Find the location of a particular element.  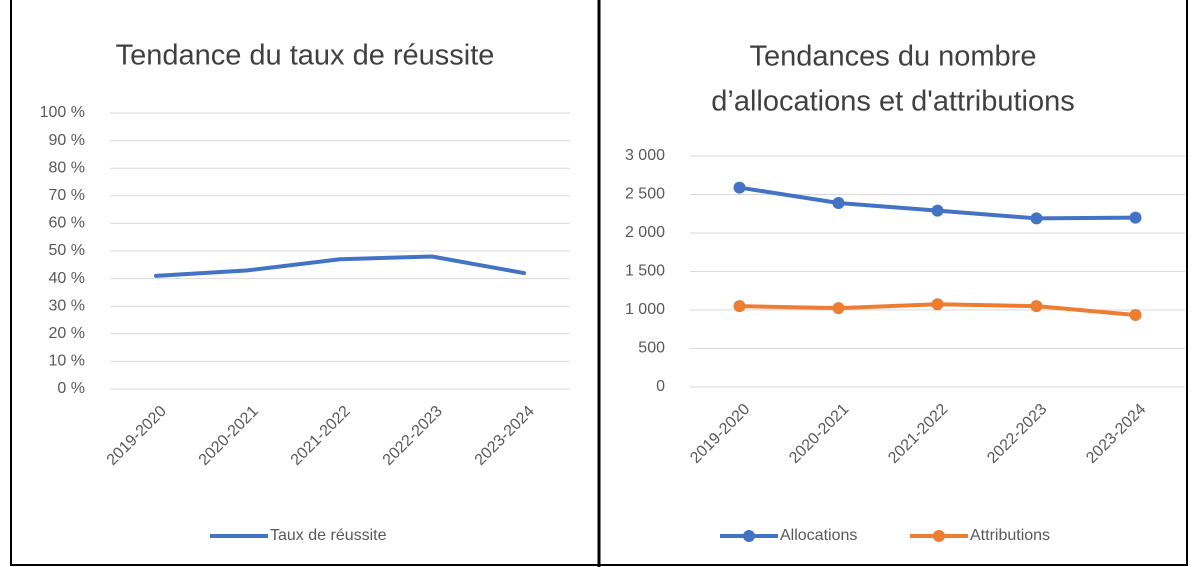

legend-label: Taux de réussite is located at coordinates (328, 535).